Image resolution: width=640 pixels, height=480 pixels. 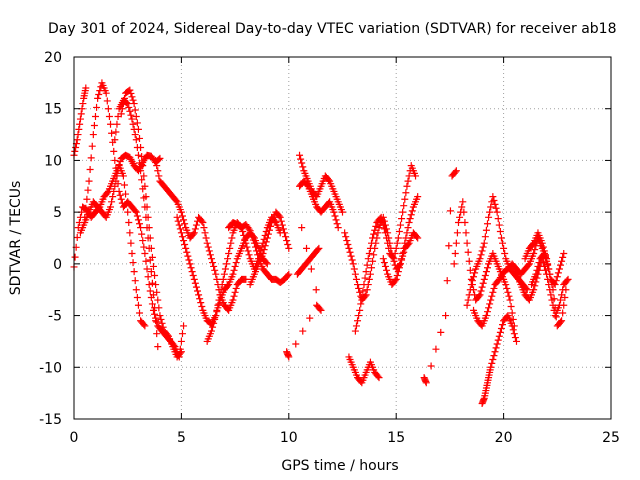 What do you see at coordinates (74, 438) in the screenshot?
I see `x-tick-label: 0` at bounding box center [74, 438].